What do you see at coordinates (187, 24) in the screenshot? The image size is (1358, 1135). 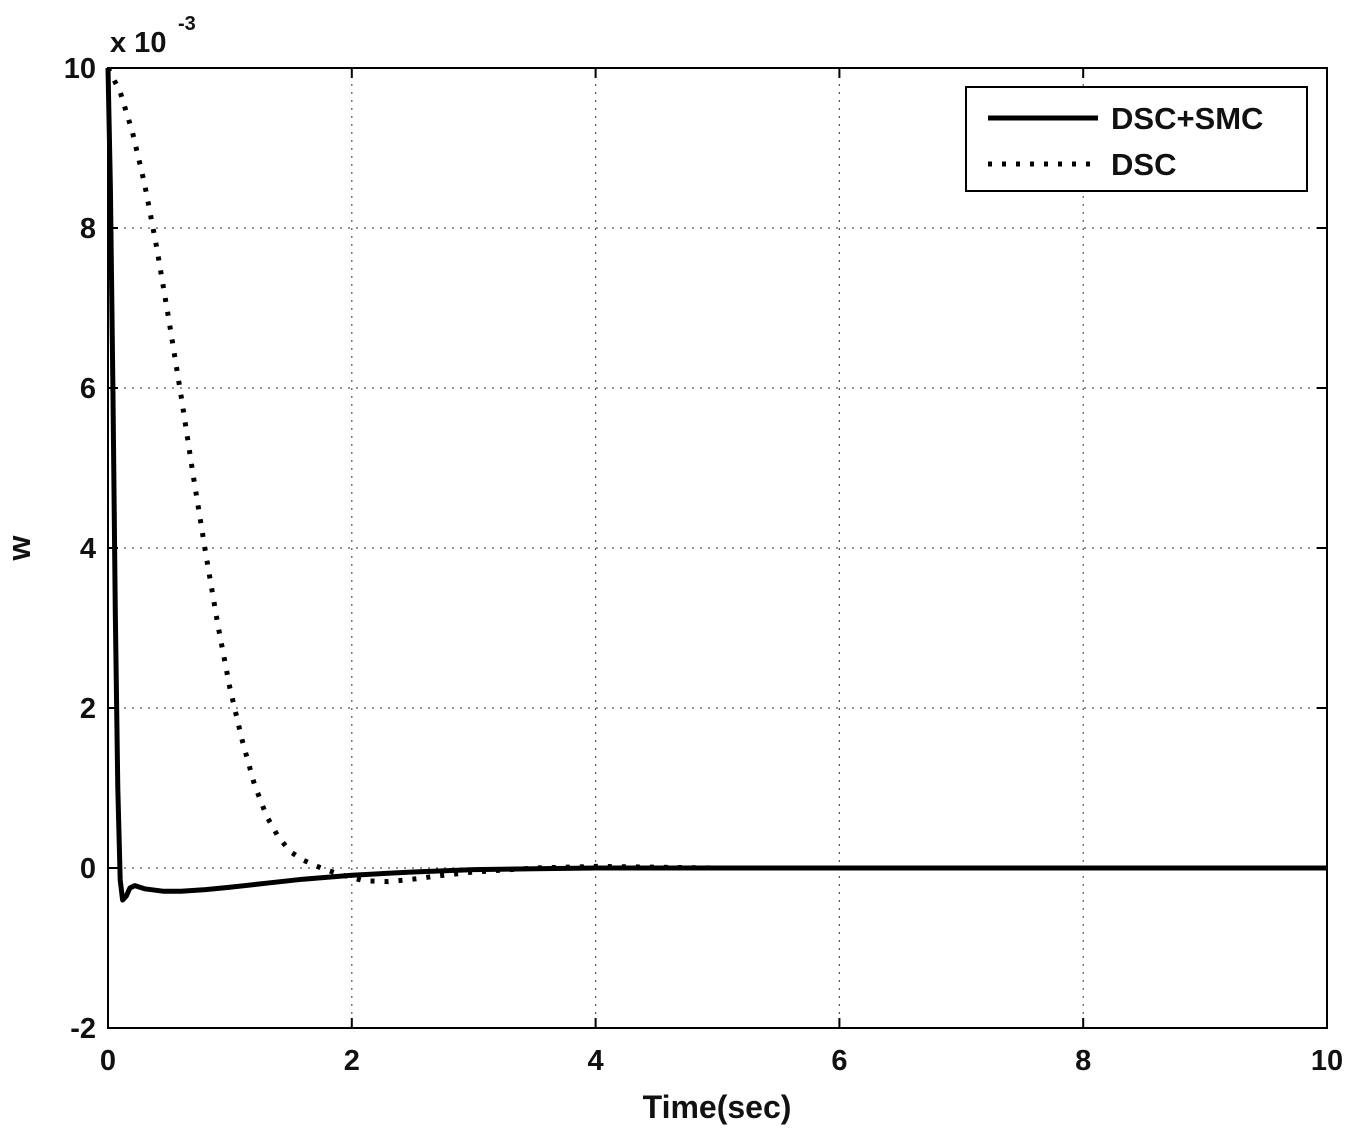 I see `y-multiplier-exponent: -3` at bounding box center [187, 24].